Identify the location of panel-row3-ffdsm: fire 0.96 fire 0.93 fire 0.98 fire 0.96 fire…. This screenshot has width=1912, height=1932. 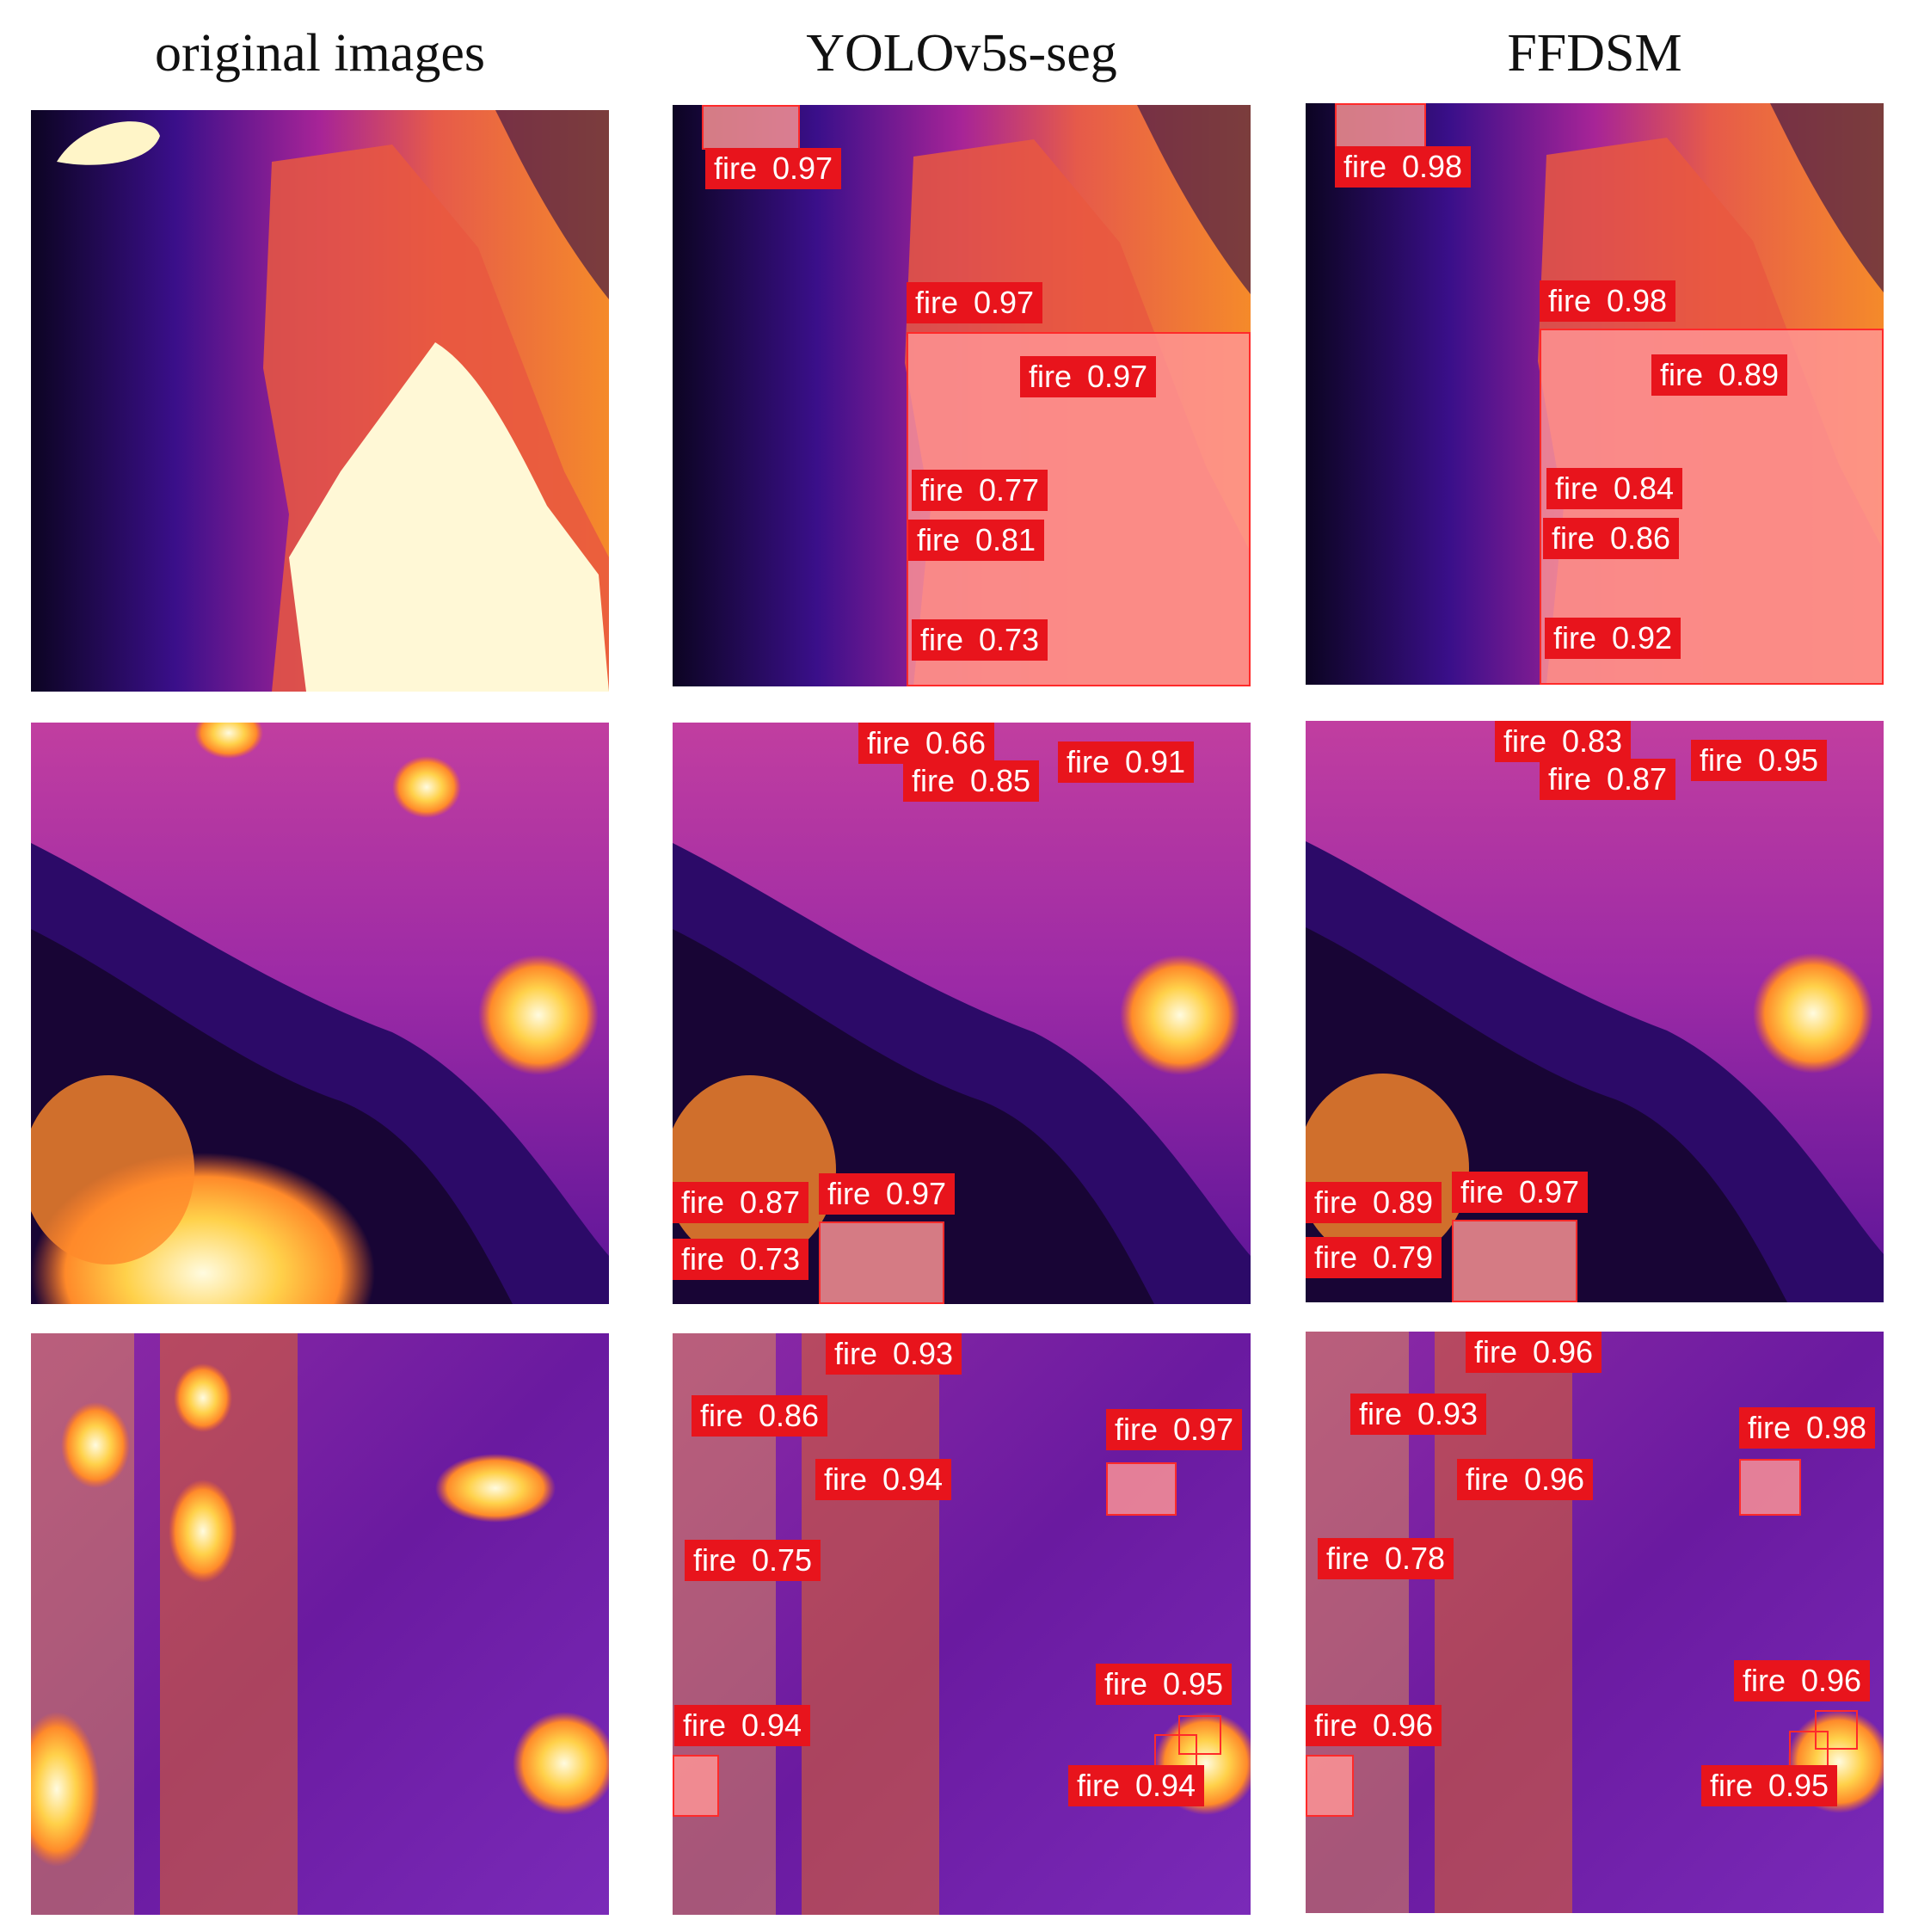
(1595, 1622).